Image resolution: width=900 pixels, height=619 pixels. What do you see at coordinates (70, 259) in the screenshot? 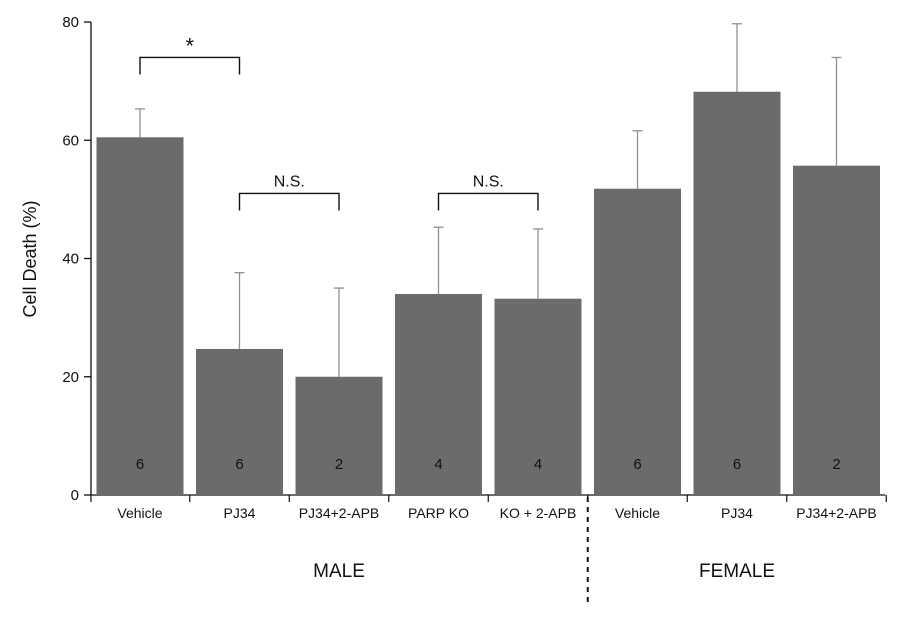
I see `y-tick-label: 40` at bounding box center [70, 259].